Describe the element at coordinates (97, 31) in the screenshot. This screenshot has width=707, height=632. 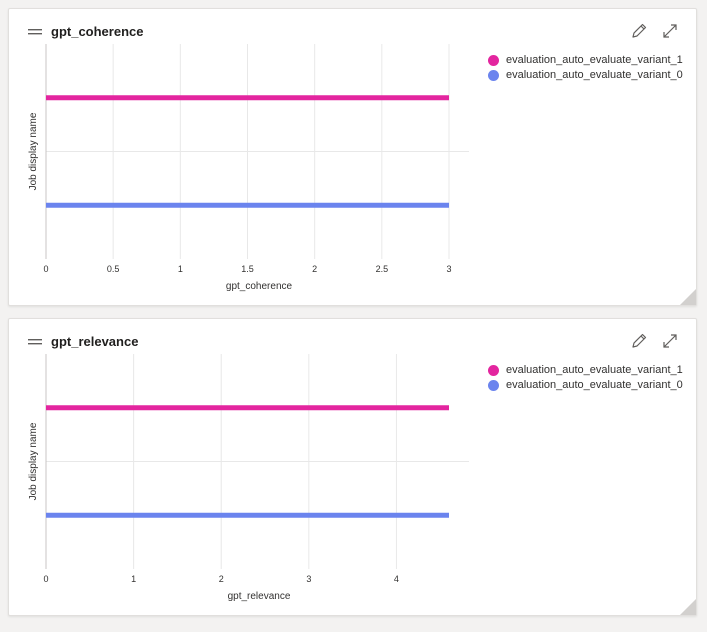
I see `card-title: gpt_coherence` at that location.